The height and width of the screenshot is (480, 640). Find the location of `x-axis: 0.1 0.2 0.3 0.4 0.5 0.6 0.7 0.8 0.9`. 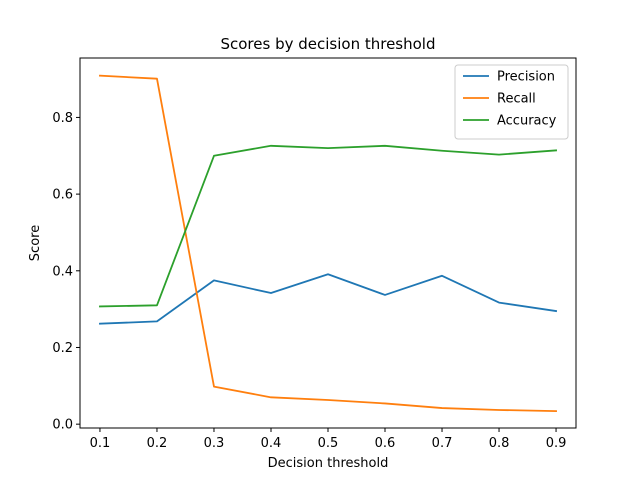

x-axis: 0.1 0.2 0.3 0.4 0.5 0.6 0.7 0.8 0.9 is located at coordinates (328, 439).